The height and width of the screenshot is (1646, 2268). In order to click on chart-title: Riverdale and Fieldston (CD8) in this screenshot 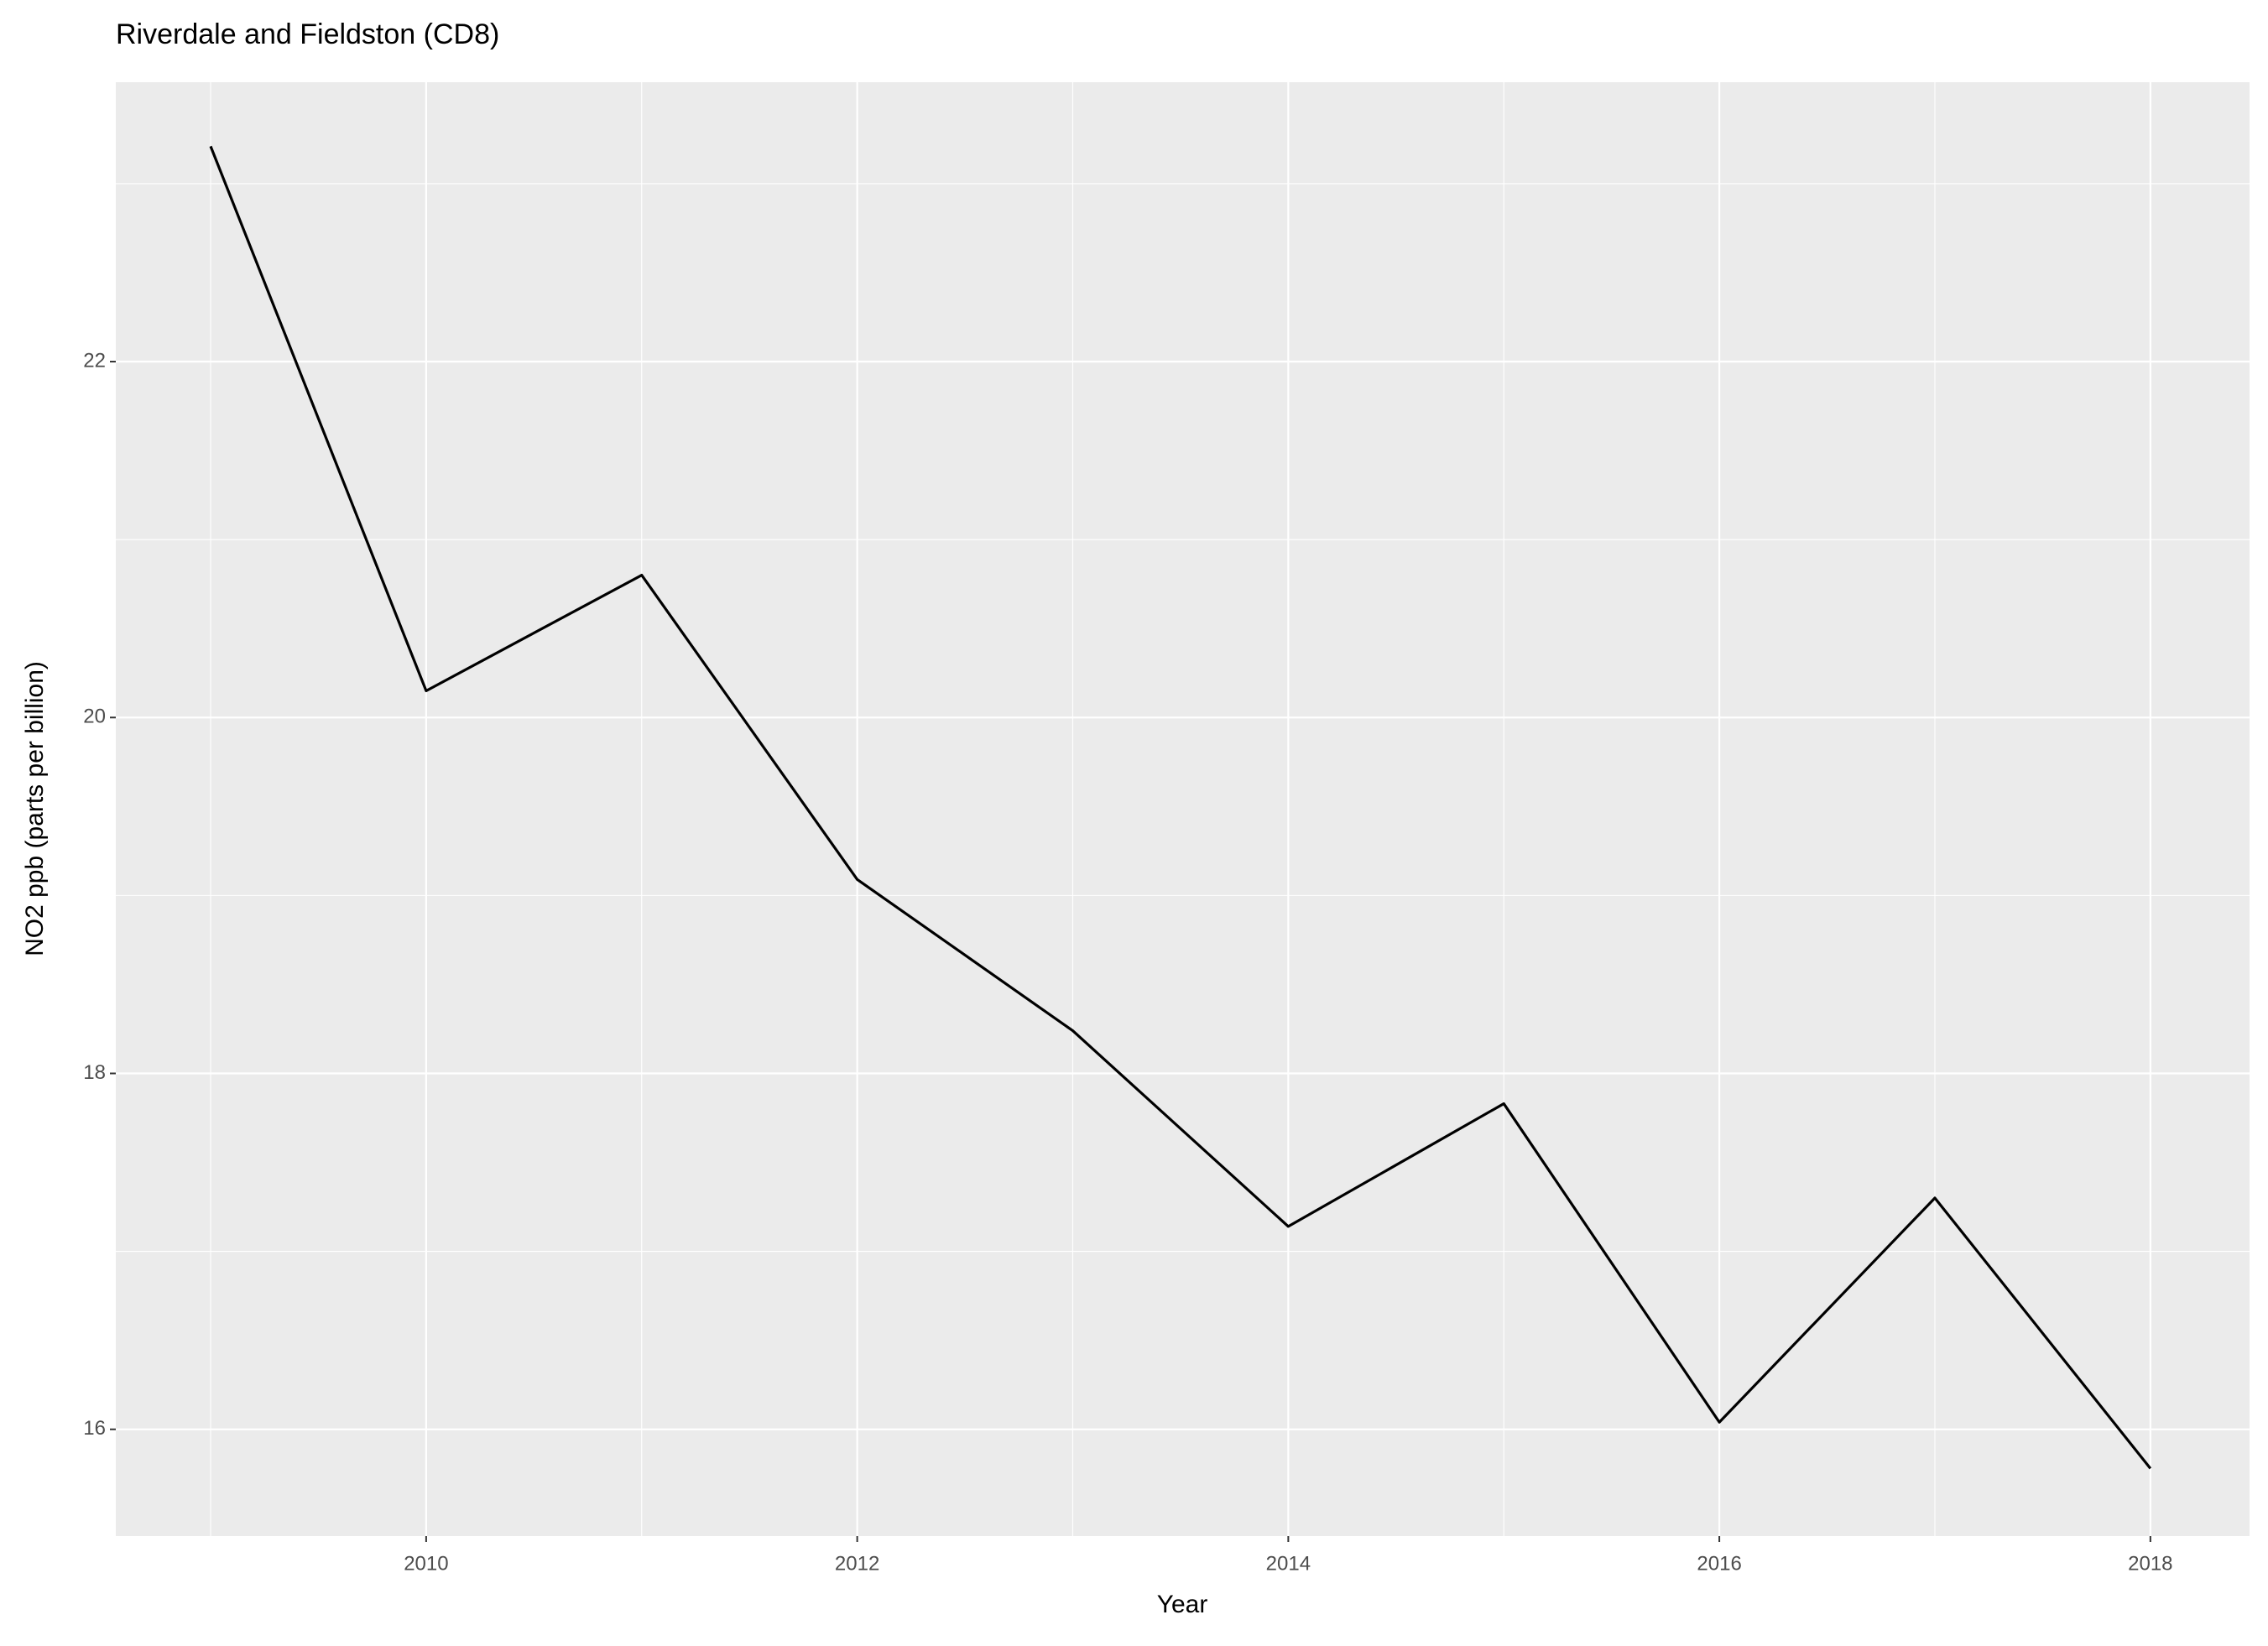, I will do `click(308, 34)`.